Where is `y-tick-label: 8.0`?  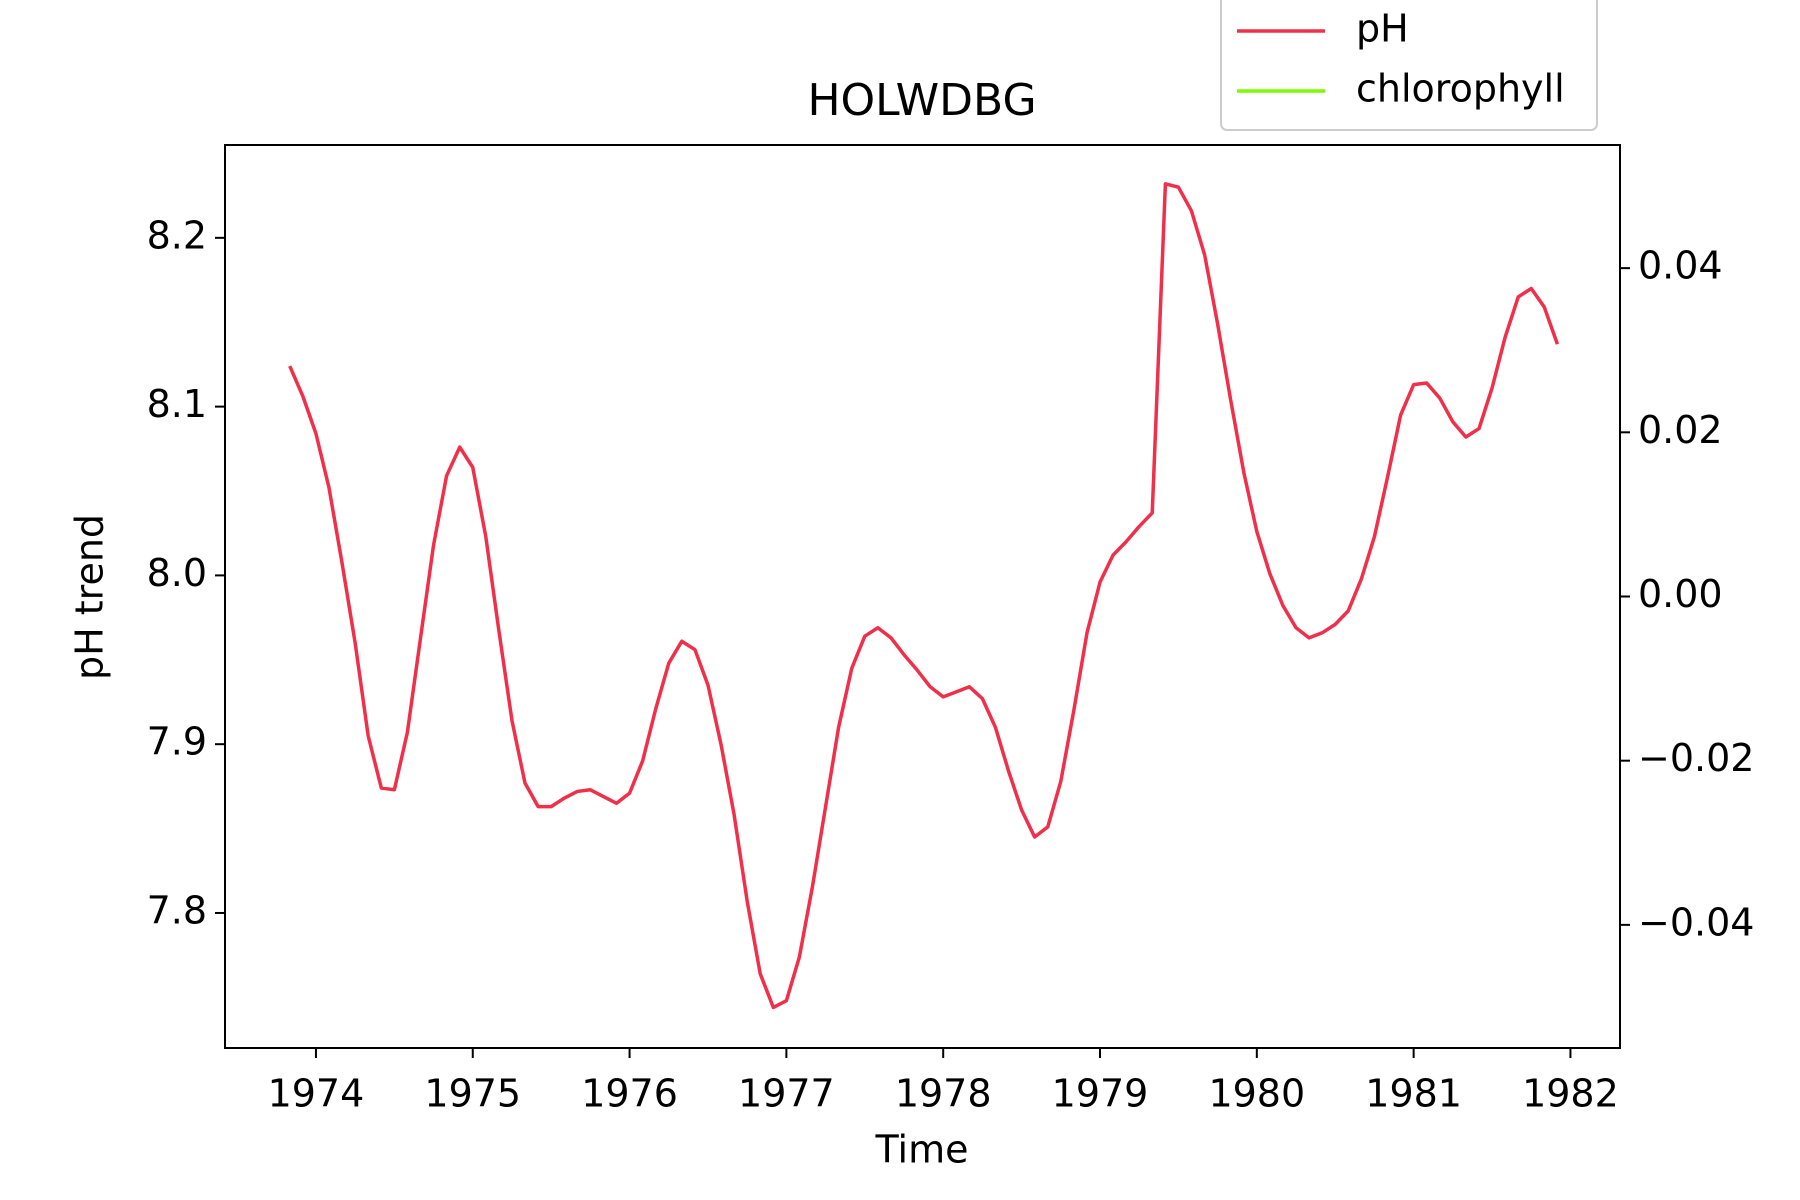 y-tick-label: 8.0 is located at coordinates (177, 573).